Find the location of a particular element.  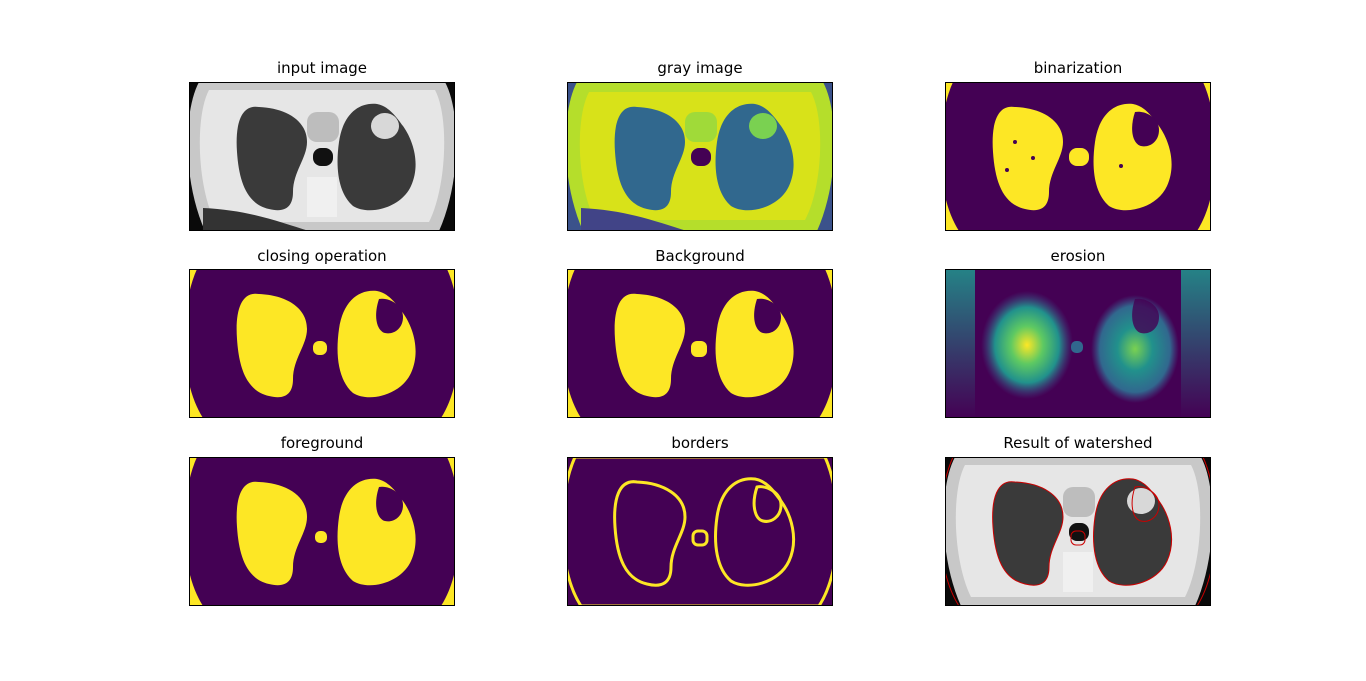

panel-foreground is located at coordinates (322, 531).